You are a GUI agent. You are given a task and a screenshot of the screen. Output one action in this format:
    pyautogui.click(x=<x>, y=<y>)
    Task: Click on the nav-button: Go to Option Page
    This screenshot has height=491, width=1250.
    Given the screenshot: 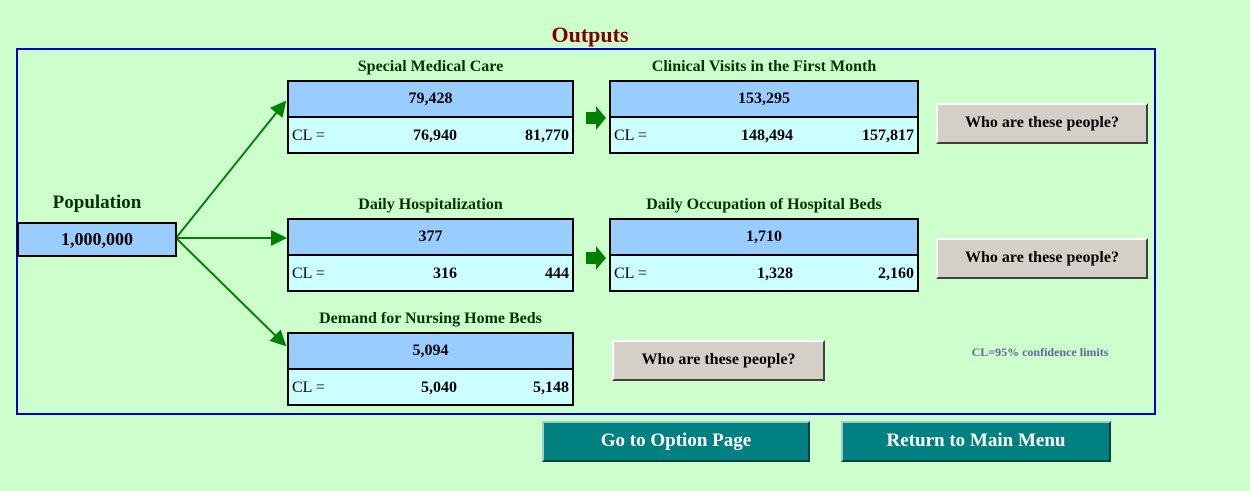 What is the action you would take?
    pyautogui.click(x=676, y=441)
    